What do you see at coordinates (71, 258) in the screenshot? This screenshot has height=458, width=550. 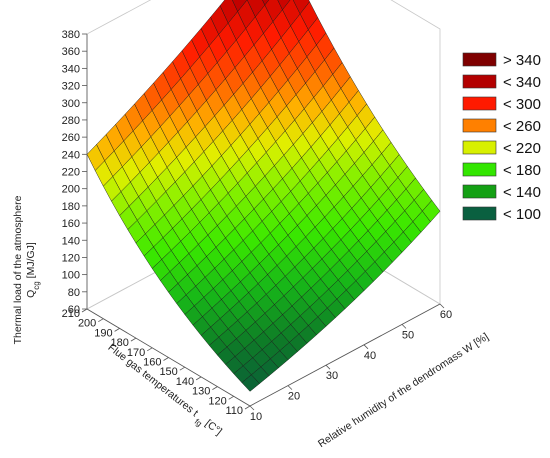 I see `z-tick-label: 120` at bounding box center [71, 258].